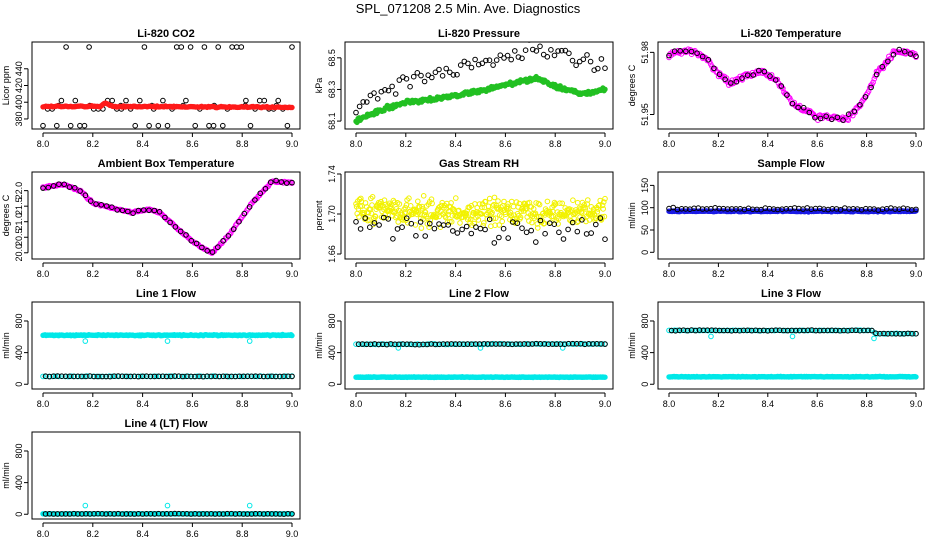 The height and width of the screenshot is (540, 936). What do you see at coordinates (6, 215) in the screenshot?
I see `y-axis-label: degrees C` at bounding box center [6, 215].